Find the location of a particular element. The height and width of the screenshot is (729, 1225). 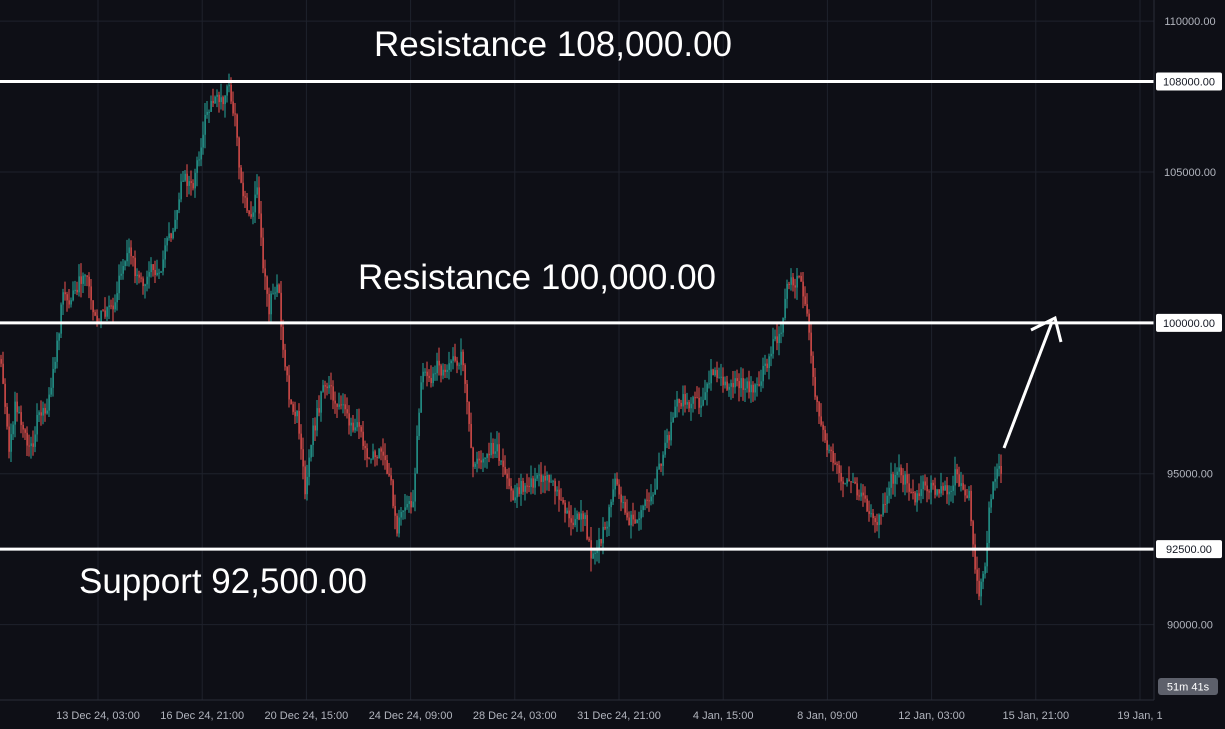

price-tick-label: 90000.00 is located at coordinates (1190, 626).